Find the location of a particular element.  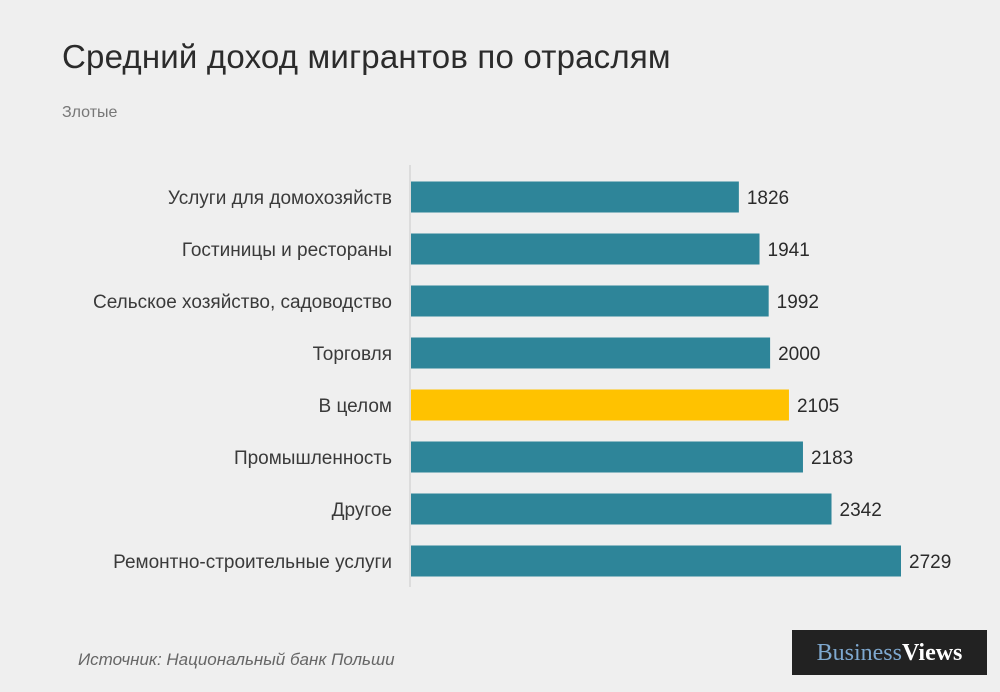

logo-text-business: Business is located at coordinates (859, 653).